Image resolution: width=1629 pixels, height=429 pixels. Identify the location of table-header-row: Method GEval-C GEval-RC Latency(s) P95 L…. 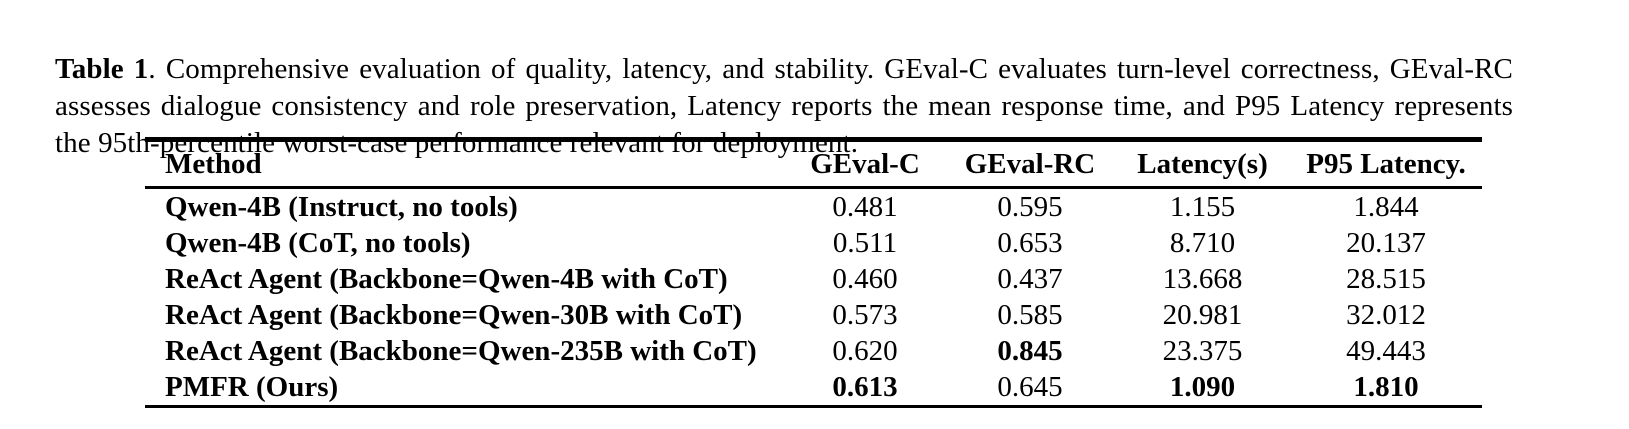
(813, 164).